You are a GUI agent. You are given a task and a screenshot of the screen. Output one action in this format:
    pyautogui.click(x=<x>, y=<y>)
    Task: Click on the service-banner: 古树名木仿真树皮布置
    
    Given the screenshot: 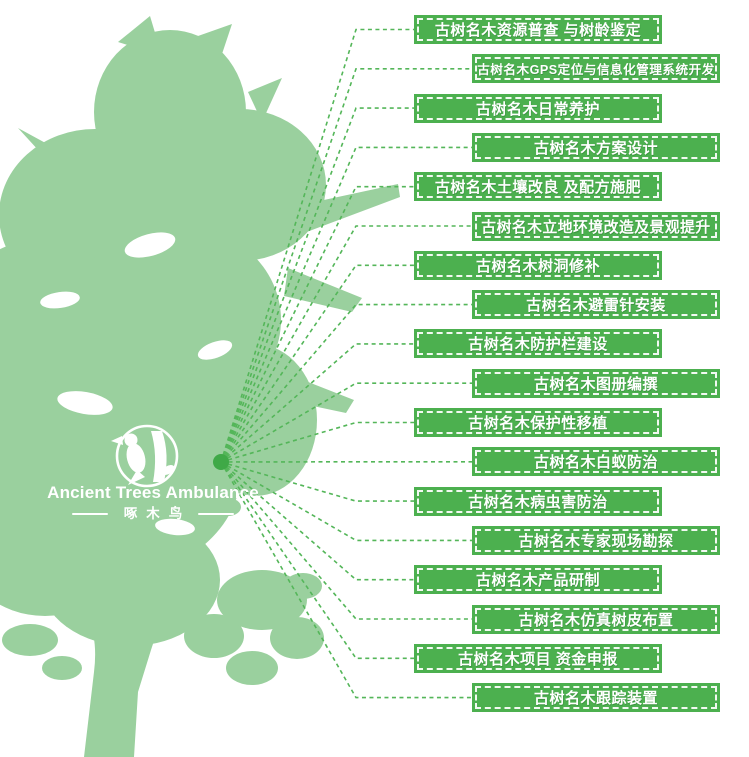 What is the action you would take?
    pyautogui.click(x=596, y=619)
    